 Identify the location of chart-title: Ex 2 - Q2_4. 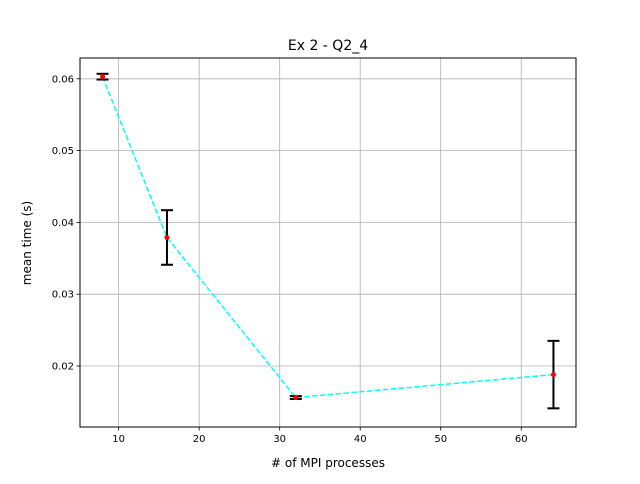
(328, 46).